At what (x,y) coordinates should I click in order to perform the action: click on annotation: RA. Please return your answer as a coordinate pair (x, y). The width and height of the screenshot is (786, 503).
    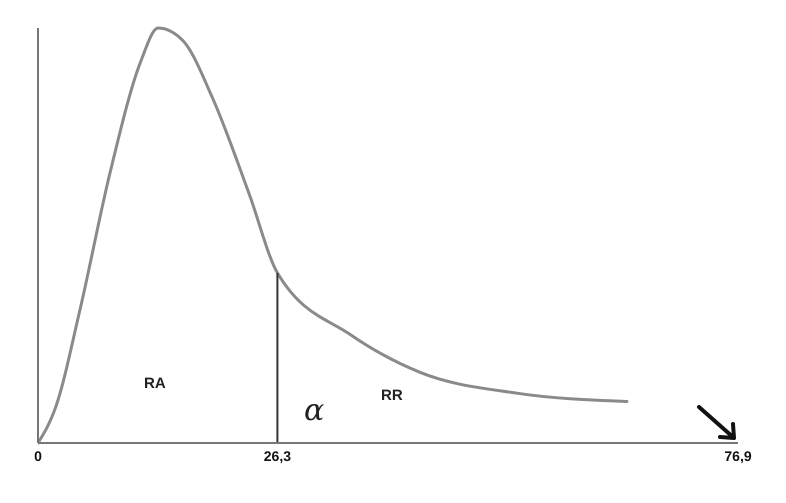
    Looking at the image, I should click on (155, 383).